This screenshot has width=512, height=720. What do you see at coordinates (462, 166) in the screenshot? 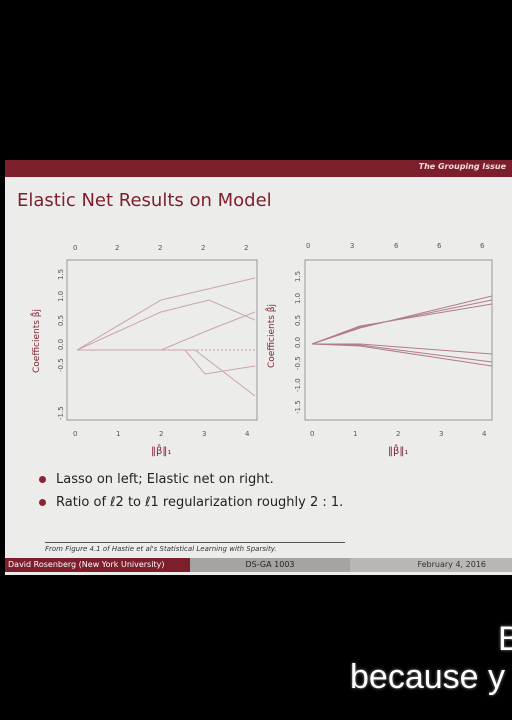
I see `section-title: The Grouping Issue` at bounding box center [462, 166].